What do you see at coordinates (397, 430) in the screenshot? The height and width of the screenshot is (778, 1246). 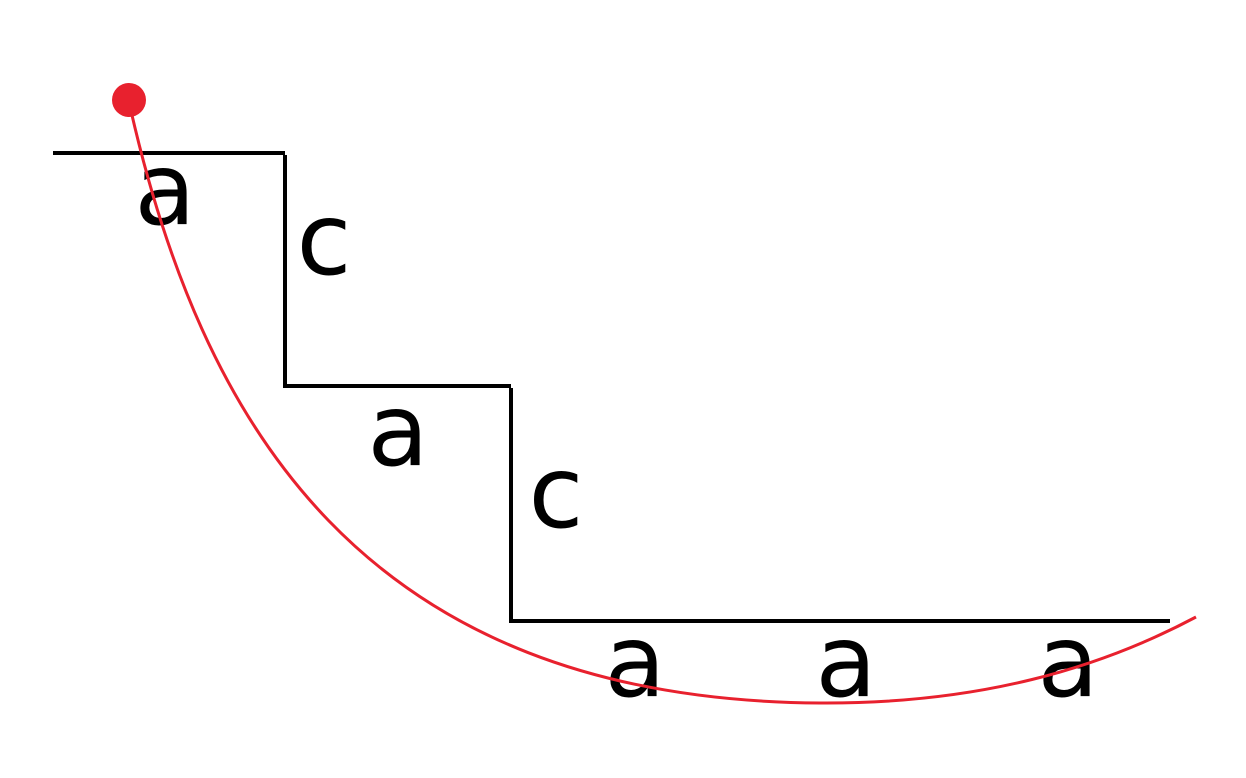 I see `tread-2-label: a` at bounding box center [397, 430].